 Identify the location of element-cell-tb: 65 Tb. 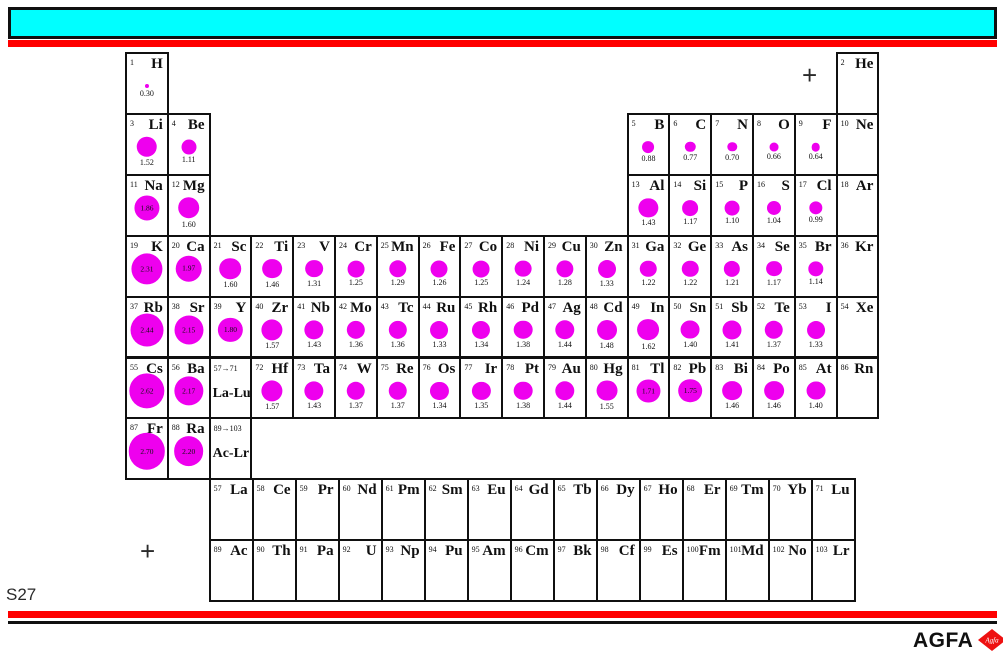
(575, 509).